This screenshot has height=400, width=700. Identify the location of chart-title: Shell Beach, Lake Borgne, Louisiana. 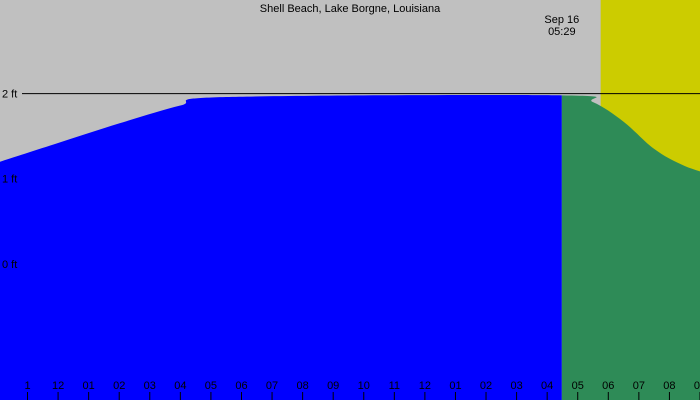
(350, 9).